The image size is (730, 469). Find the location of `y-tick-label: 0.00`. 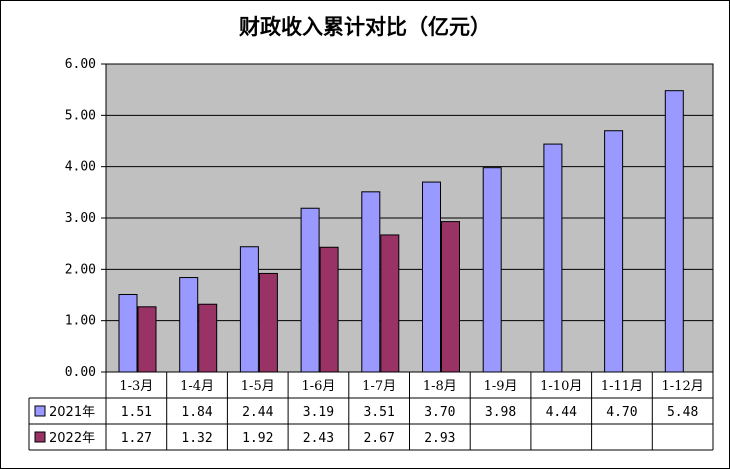

y-tick-label: 0.00 is located at coordinates (80, 372).